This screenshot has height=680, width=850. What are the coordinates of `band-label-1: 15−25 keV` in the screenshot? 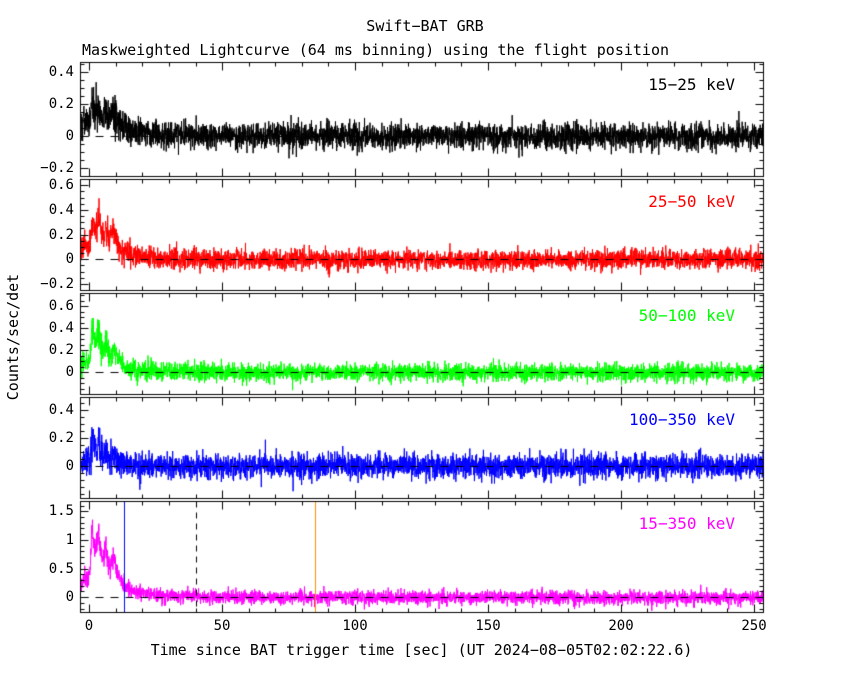 It's located at (691, 84).